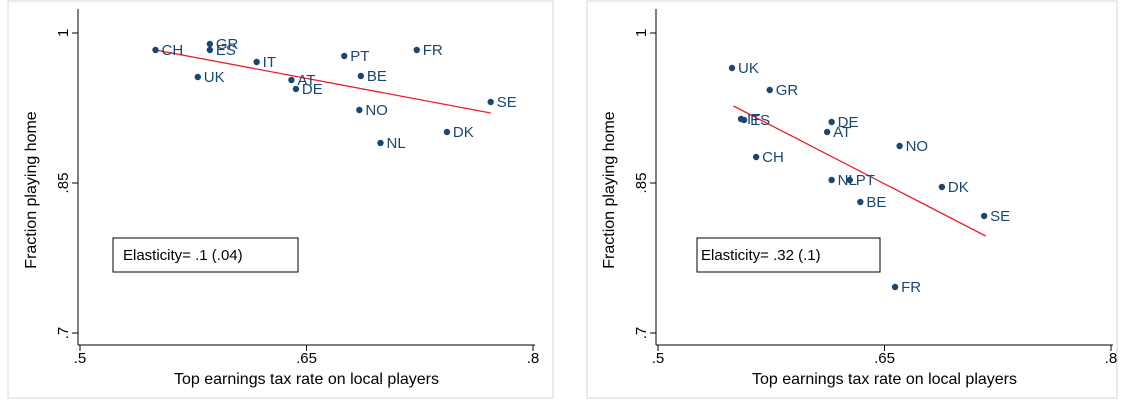 The height and width of the screenshot is (400, 1121). What do you see at coordinates (395, 143) in the screenshot?
I see `point-label: NL` at bounding box center [395, 143].